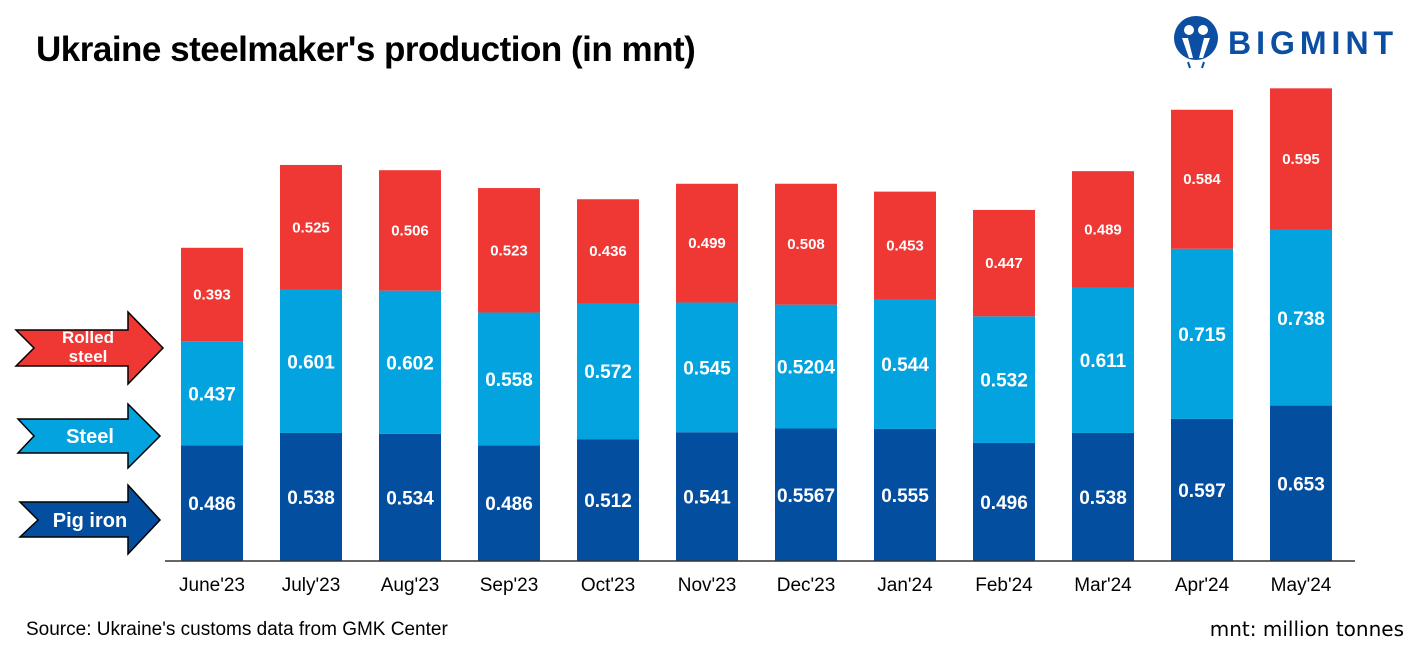  I want to click on x-tick-label: July'23, so click(311, 585).